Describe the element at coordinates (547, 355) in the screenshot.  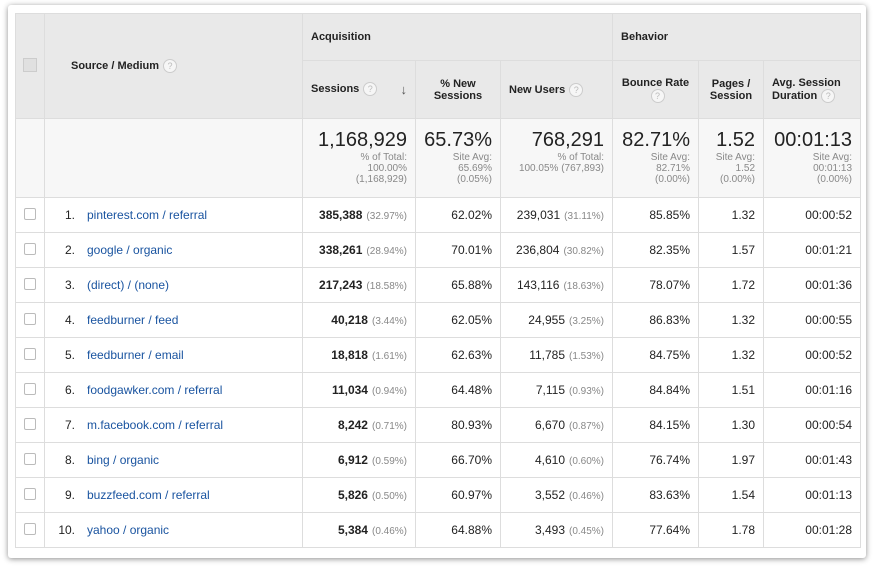
I see `new-users-value: 11,785` at that location.